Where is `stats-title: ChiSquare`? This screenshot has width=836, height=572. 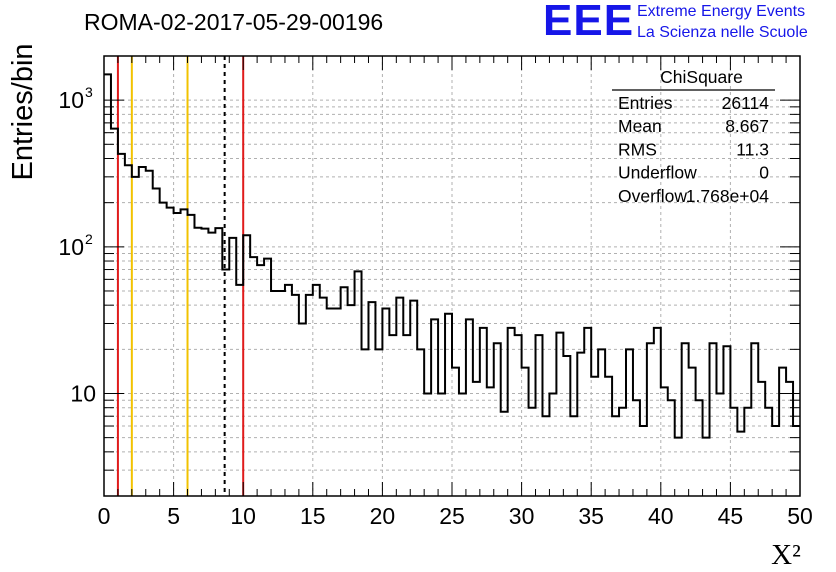 stats-title: ChiSquare is located at coordinates (701, 77).